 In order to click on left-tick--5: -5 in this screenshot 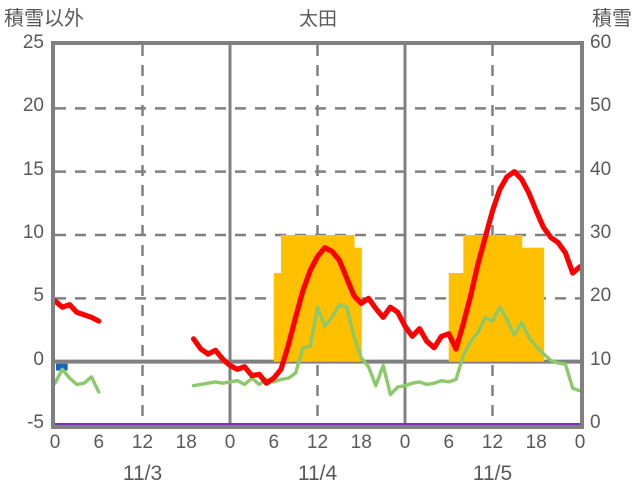, I will do `click(35, 422)`.